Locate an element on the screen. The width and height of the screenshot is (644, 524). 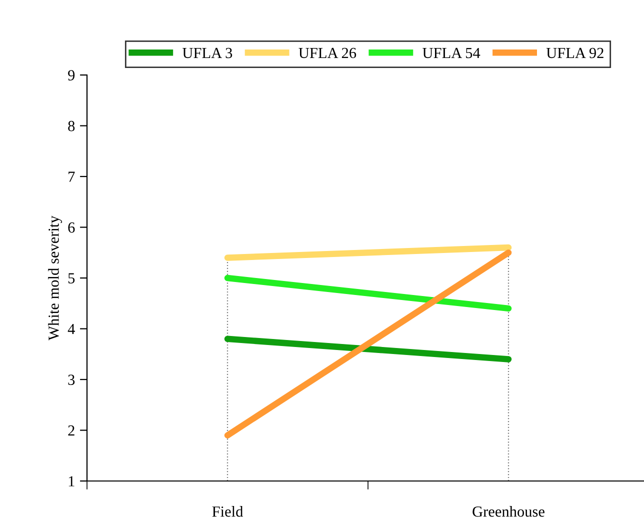
y-tick-label: 5 is located at coordinates (71, 278).